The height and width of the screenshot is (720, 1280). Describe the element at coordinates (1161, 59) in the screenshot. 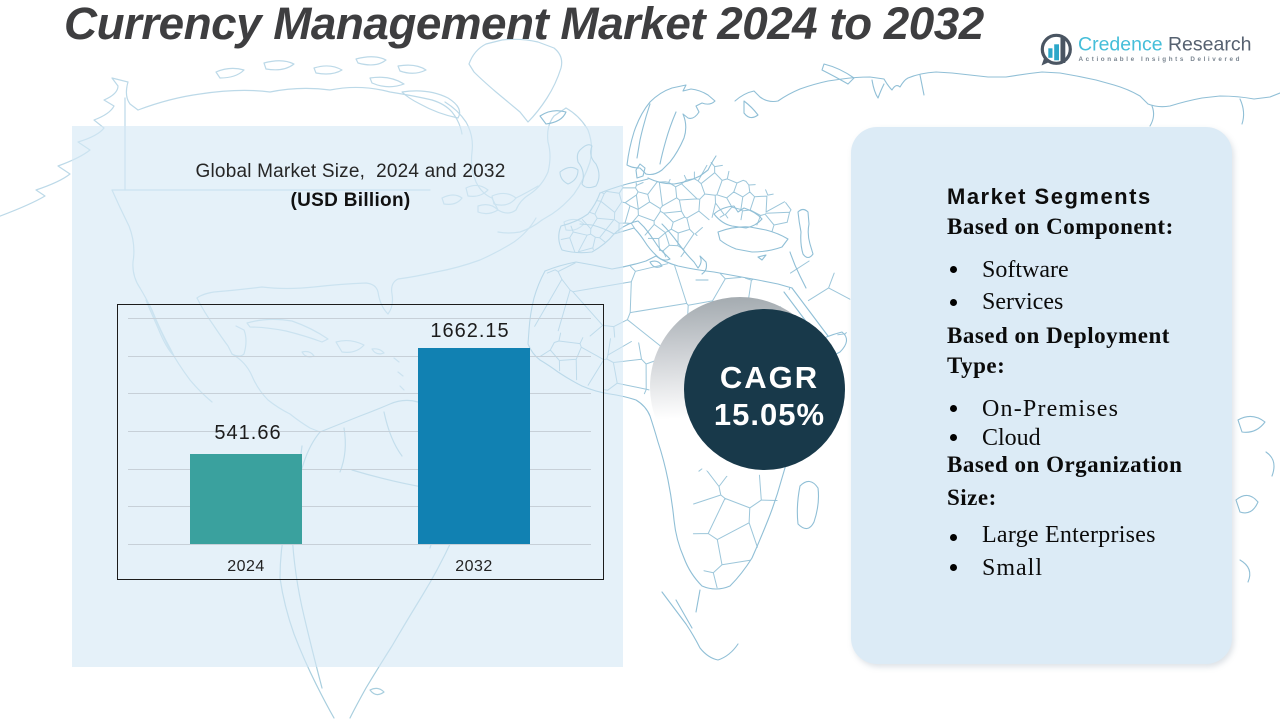

I see `svg-text: Actionable Insights Delivered` at that location.